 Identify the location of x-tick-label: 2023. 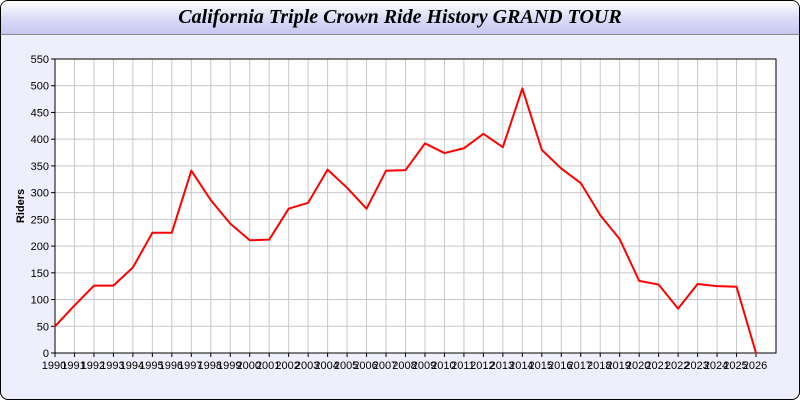
(696, 366).